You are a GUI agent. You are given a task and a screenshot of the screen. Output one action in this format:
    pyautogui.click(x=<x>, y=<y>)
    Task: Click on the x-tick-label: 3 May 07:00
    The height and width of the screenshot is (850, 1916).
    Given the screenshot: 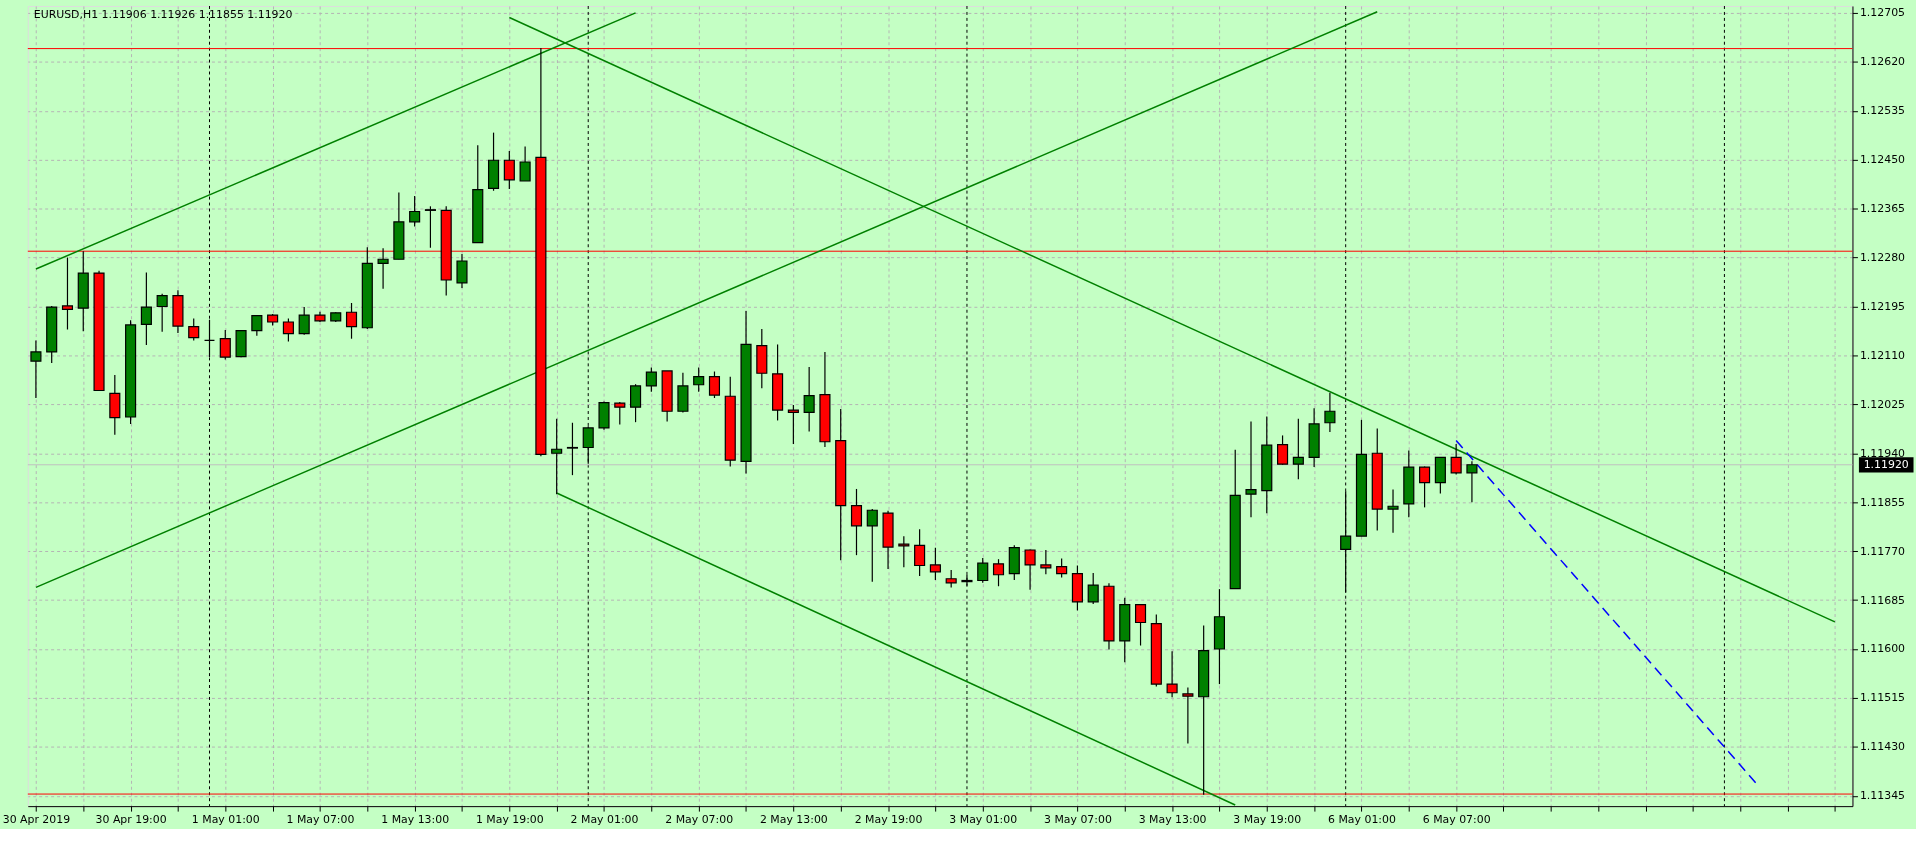 What is the action you would take?
    pyautogui.click(x=1077, y=819)
    